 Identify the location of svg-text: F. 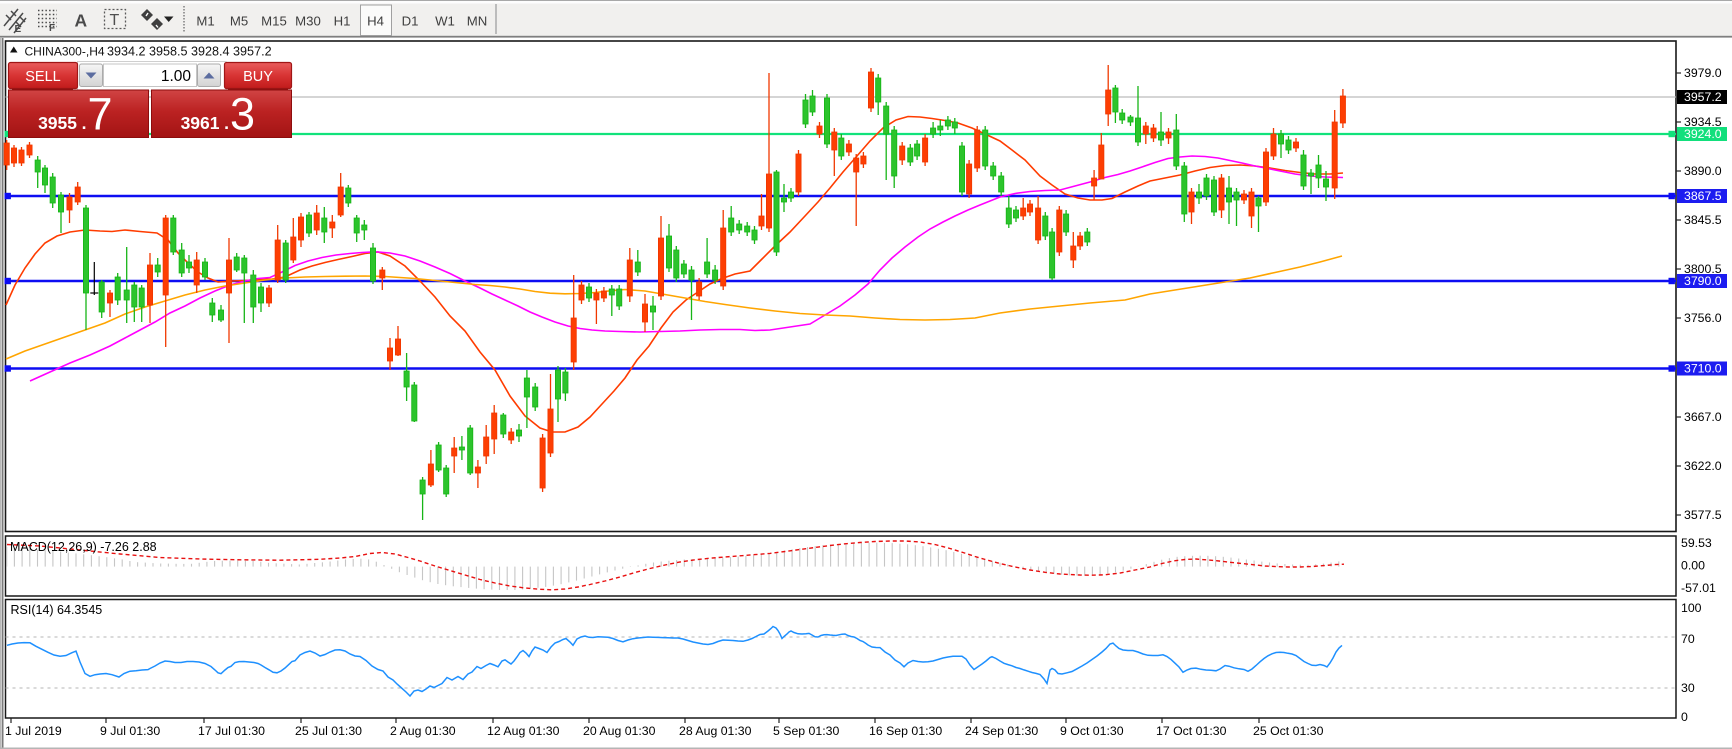
(52, 28).